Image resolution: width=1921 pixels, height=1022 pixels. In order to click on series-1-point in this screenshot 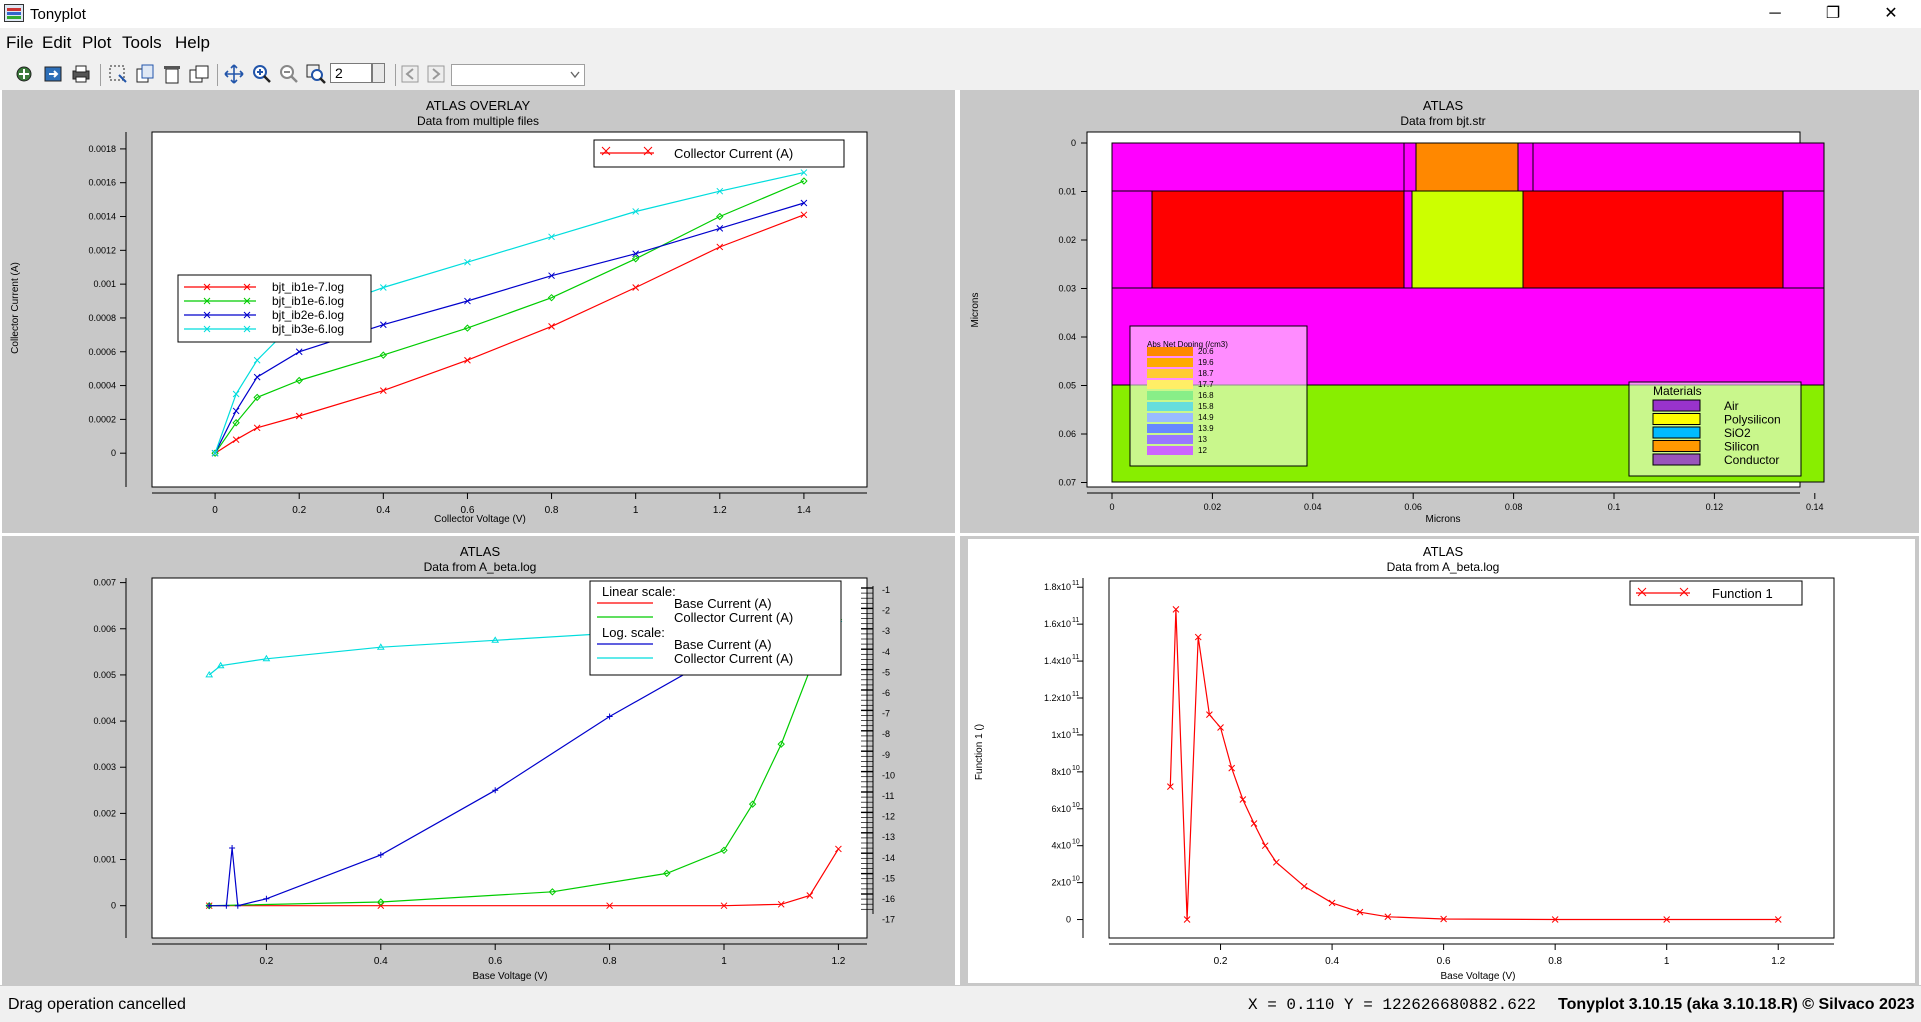, I will do `click(724, 906)`.